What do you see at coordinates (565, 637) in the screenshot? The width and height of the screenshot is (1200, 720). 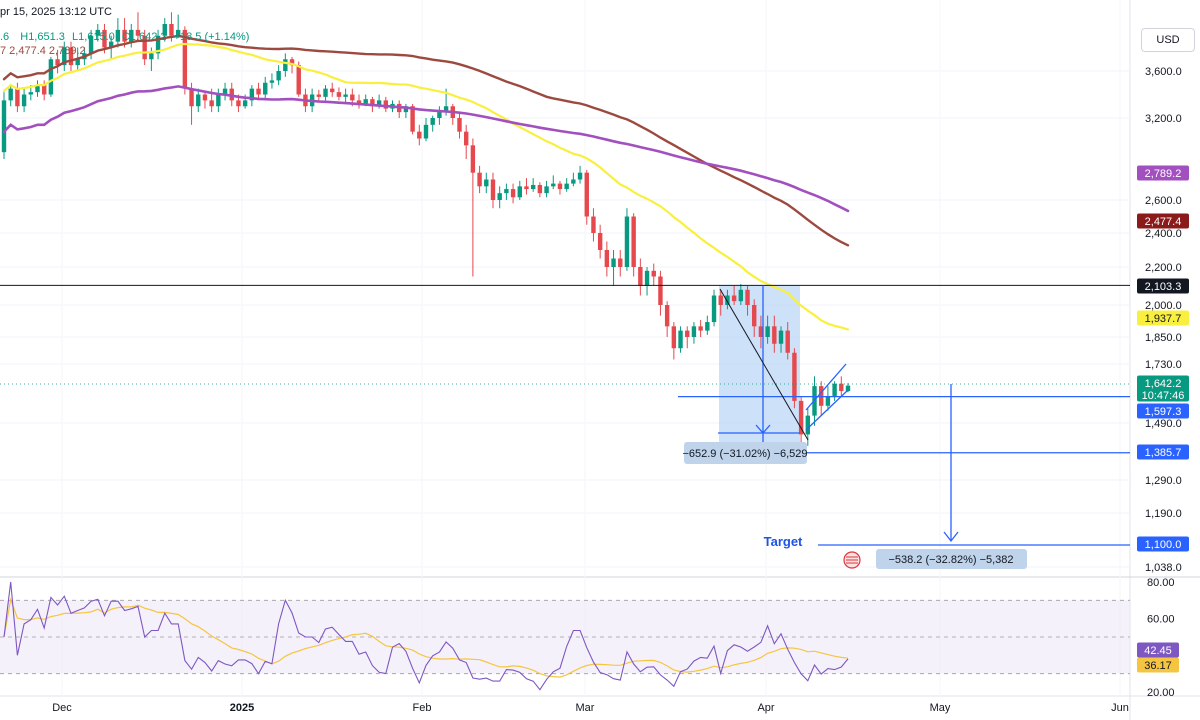 I see `rsi-band` at bounding box center [565, 637].